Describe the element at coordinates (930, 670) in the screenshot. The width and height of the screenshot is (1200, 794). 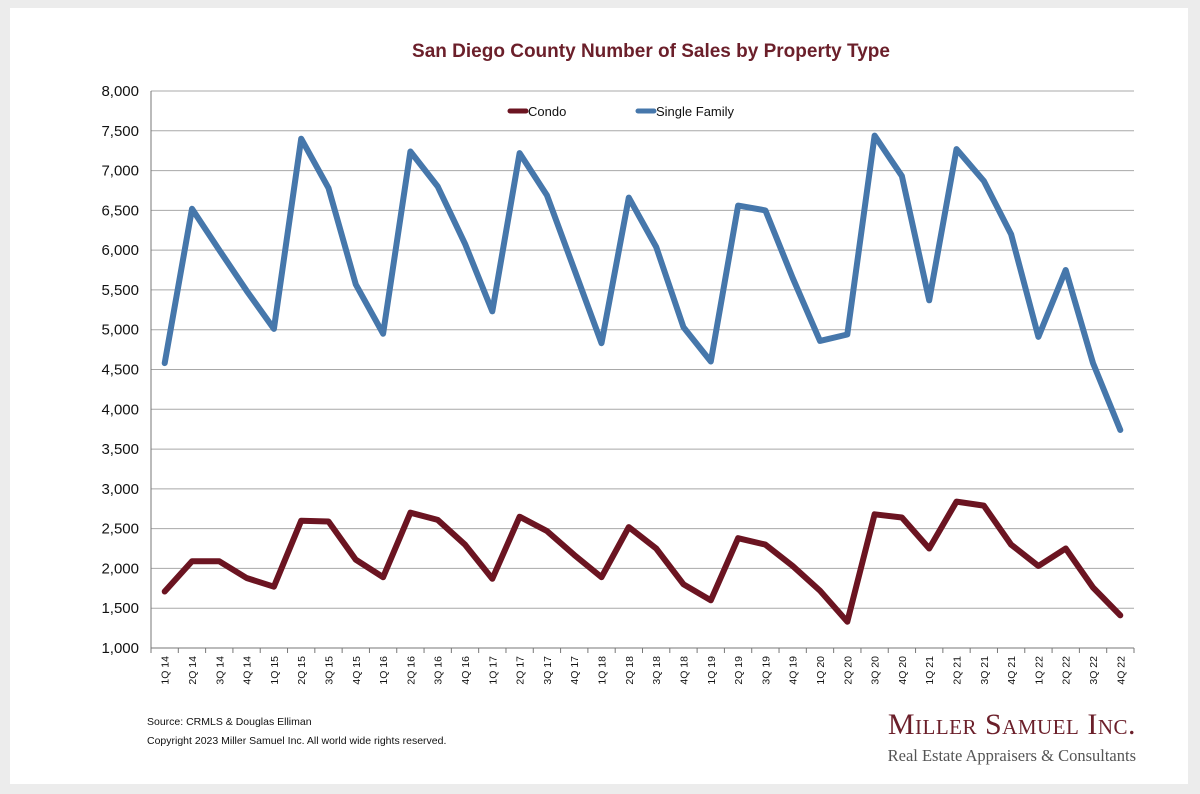
I see `x-tick-label: 1Q 21` at that location.